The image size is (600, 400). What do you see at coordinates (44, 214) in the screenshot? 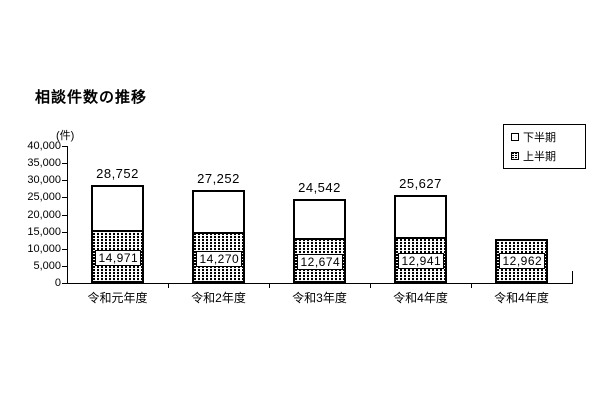
I see `y-axis-tick-label: 20,000` at bounding box center [44, 214].